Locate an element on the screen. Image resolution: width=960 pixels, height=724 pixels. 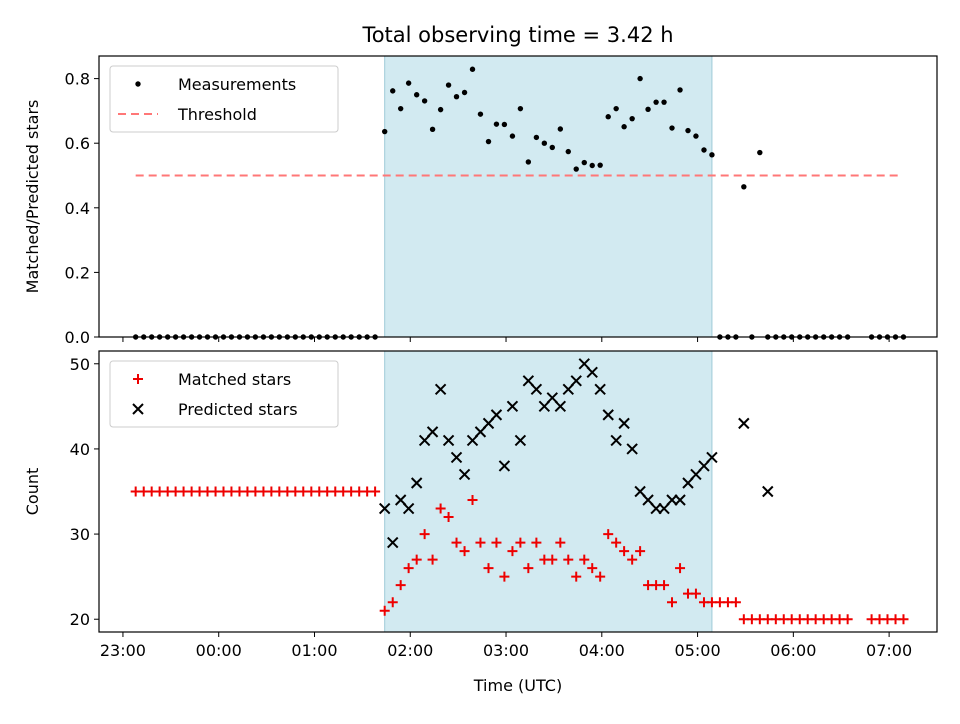
panel-1-y-axis-label: Matched/Predicted stars is located at coordinates (32, 197).